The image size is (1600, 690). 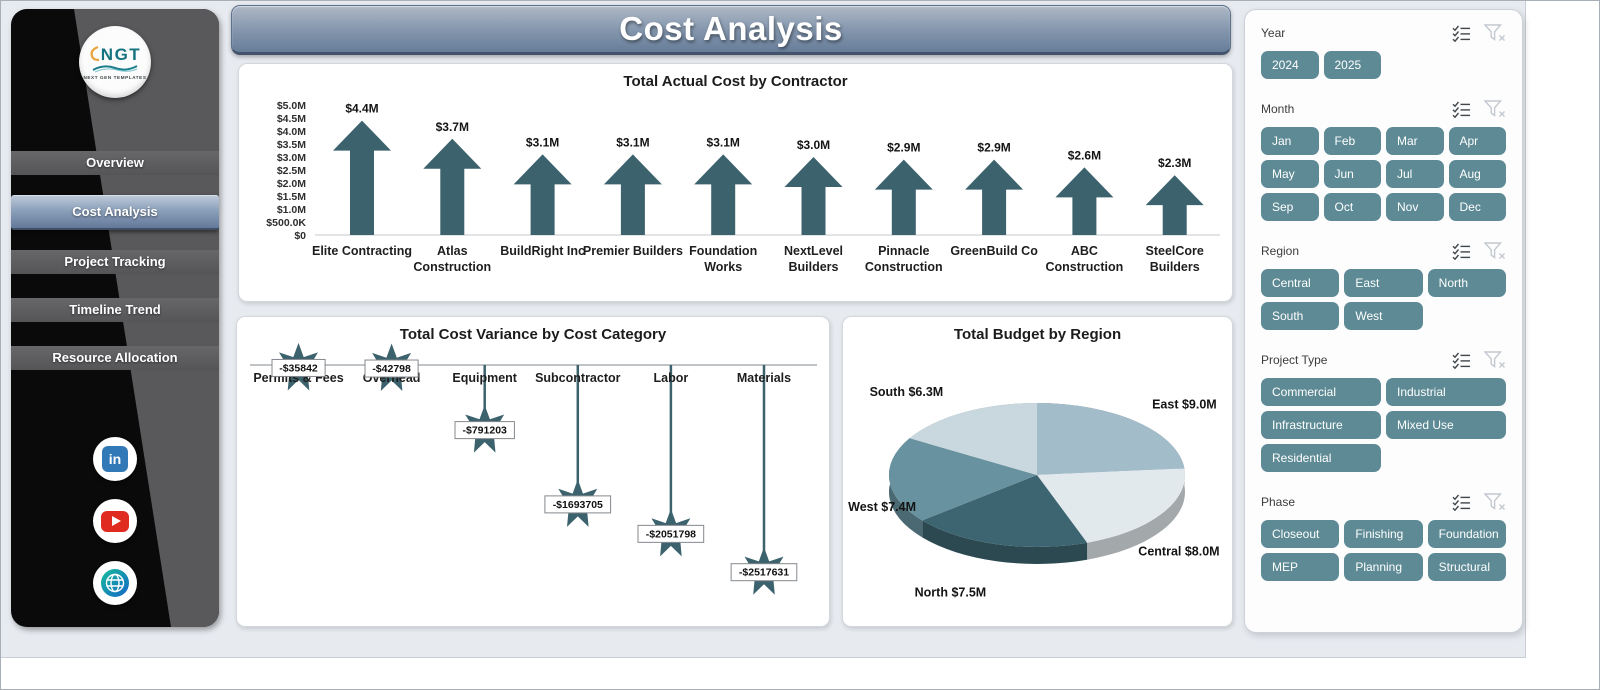 What do you see at coordinates (1415, 174) in the screenshot?
I see `filter-month-jul: Jul` at bounding box center [1415, 174].